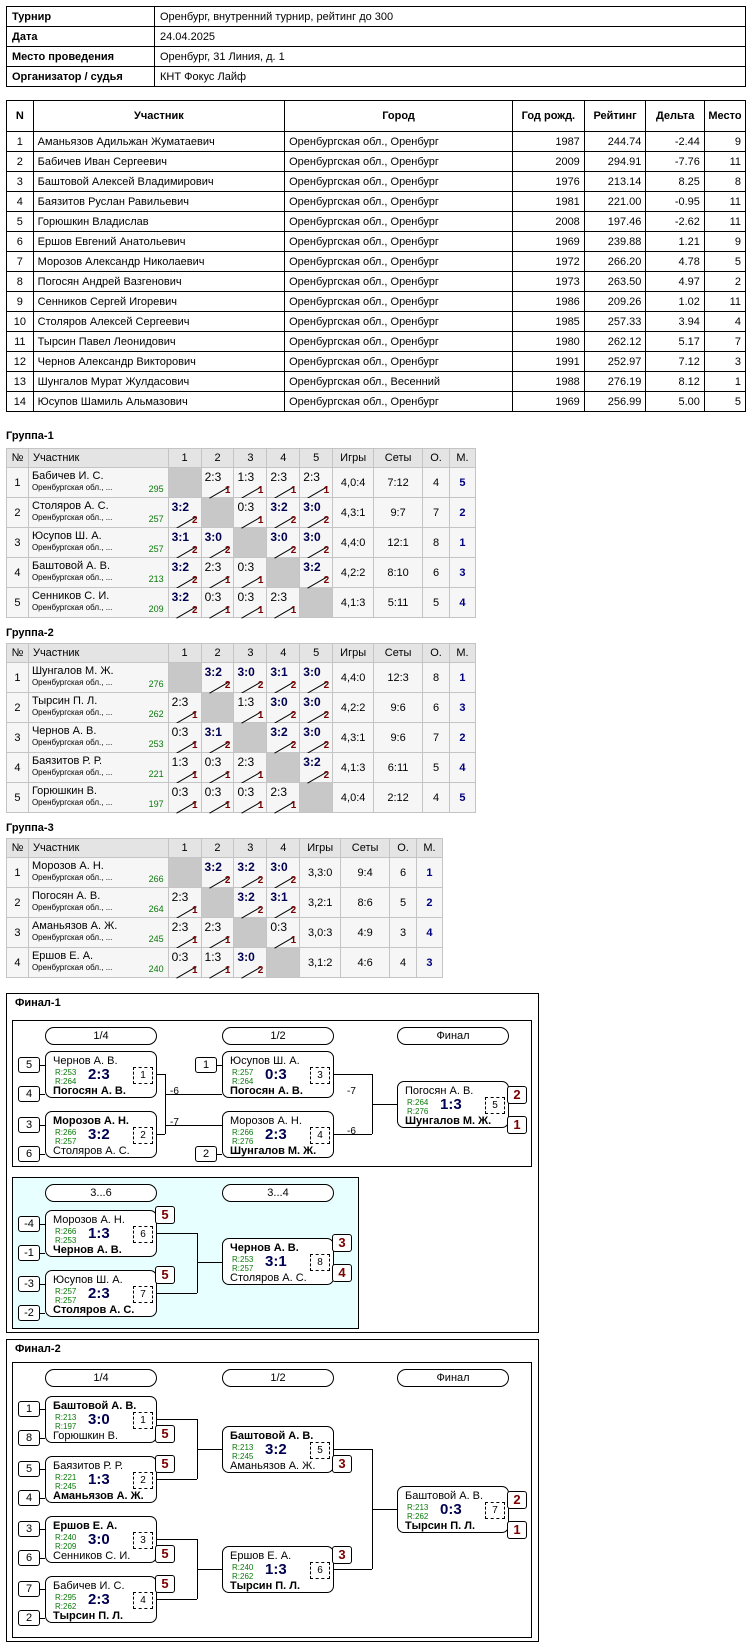 This screenshot has width=750, height=1647. Describe the element at coordinates (450, 76) in the screenshot. I see `info-value: КНТ Фокус Лайф` at that location.